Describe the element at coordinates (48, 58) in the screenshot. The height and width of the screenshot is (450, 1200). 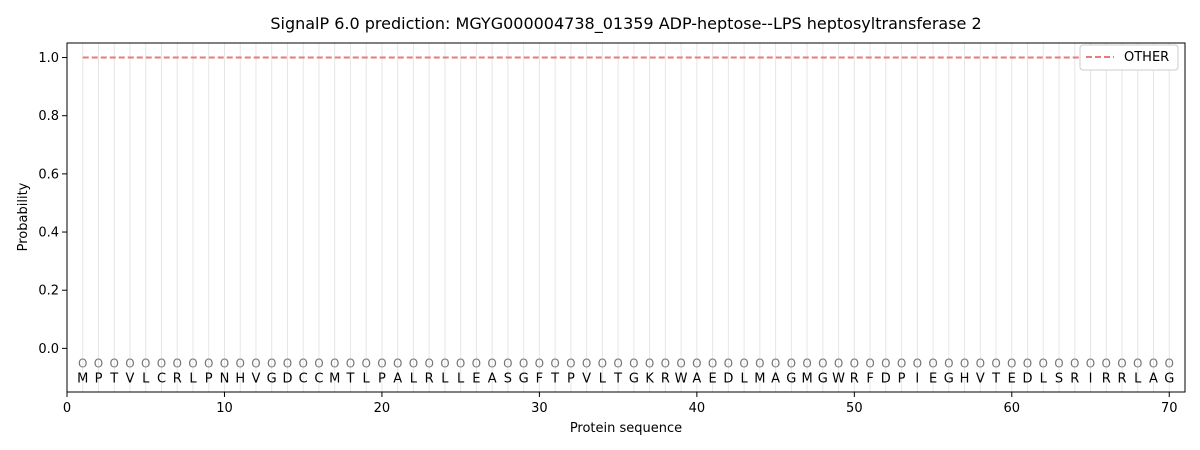
I see `y-tick-label: 1.0` at that location.